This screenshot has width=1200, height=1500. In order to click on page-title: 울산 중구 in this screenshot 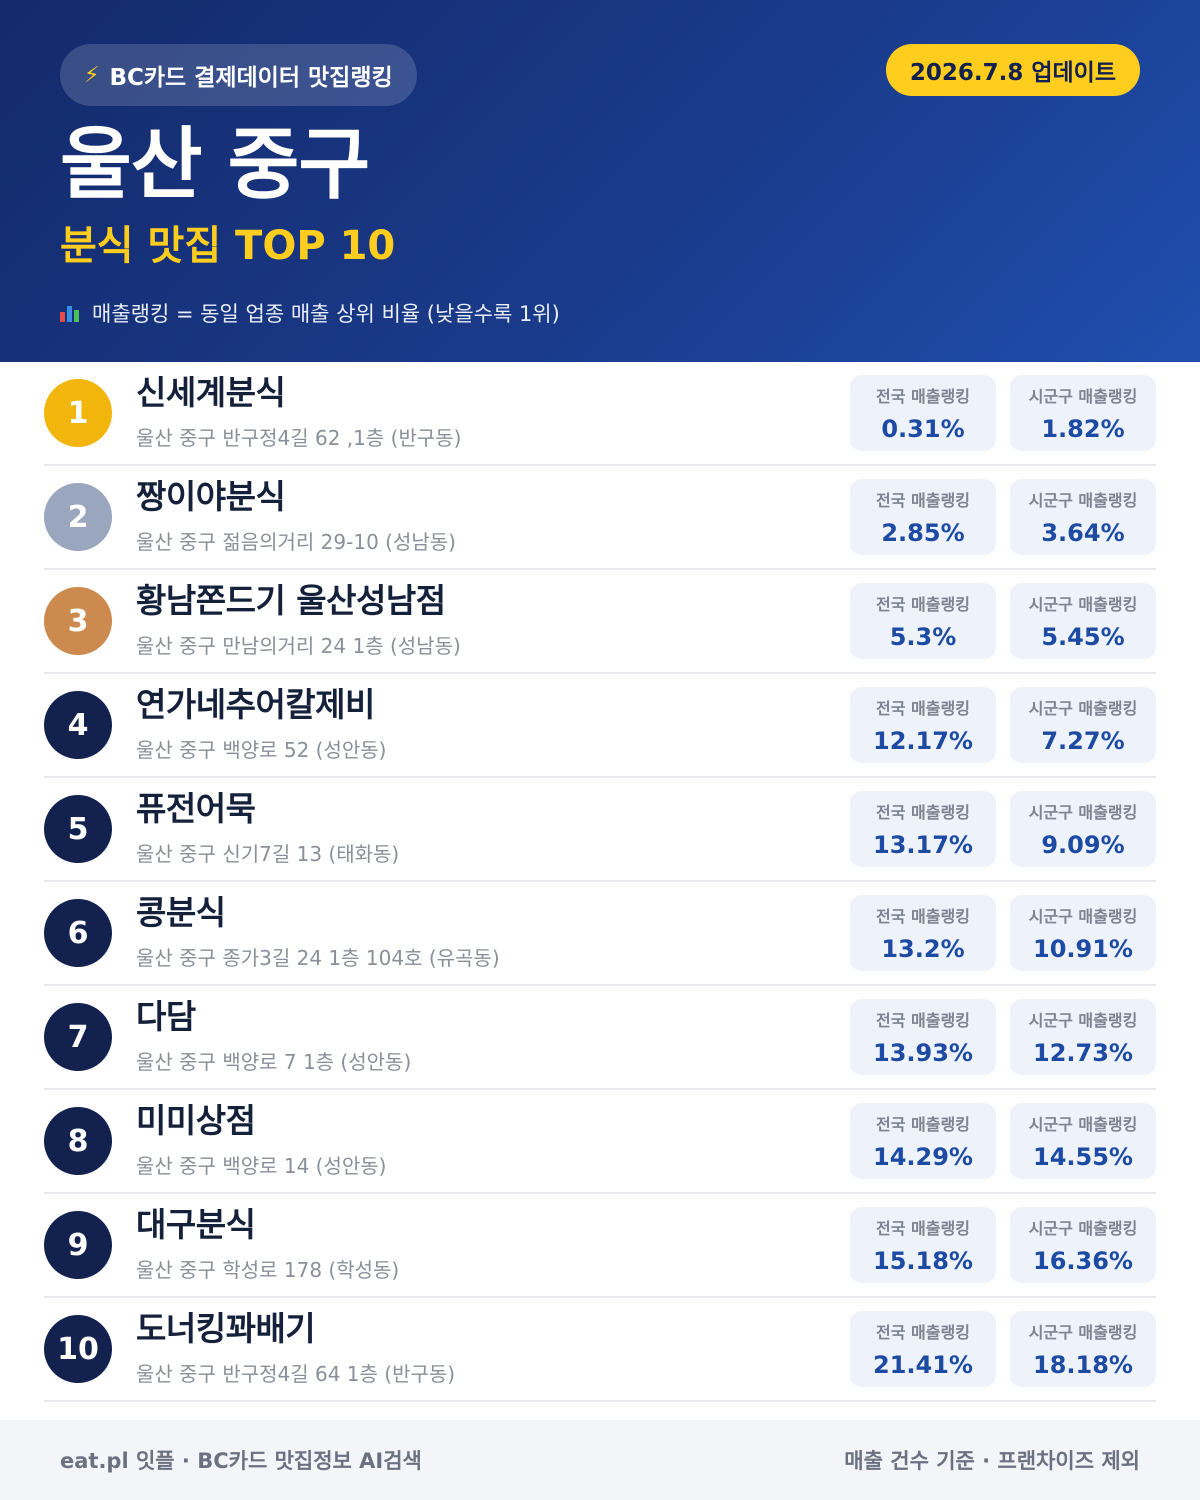, I will do `click(215, 165)`.